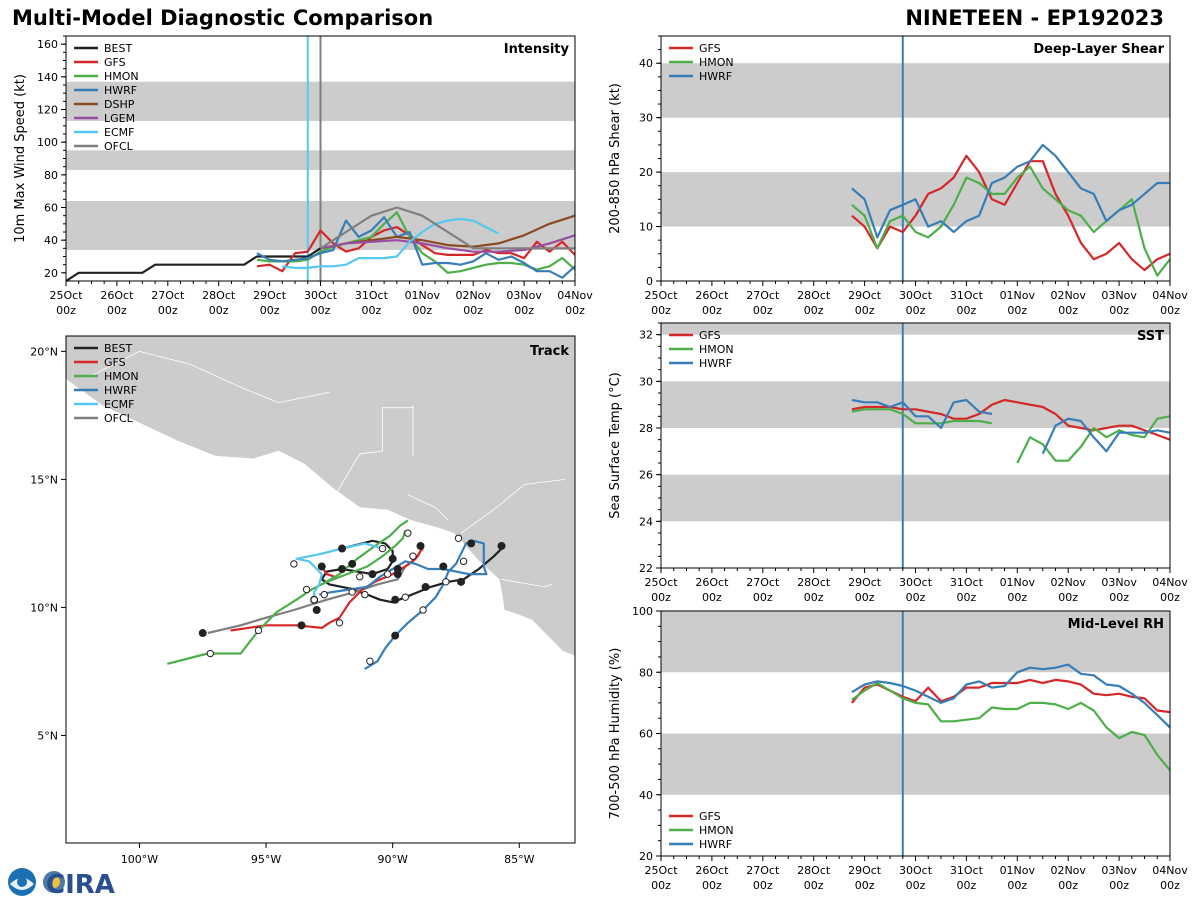  Describe the element at coordinates (549, 351) in the screenshot. I see `panel-title: Track` at that location.